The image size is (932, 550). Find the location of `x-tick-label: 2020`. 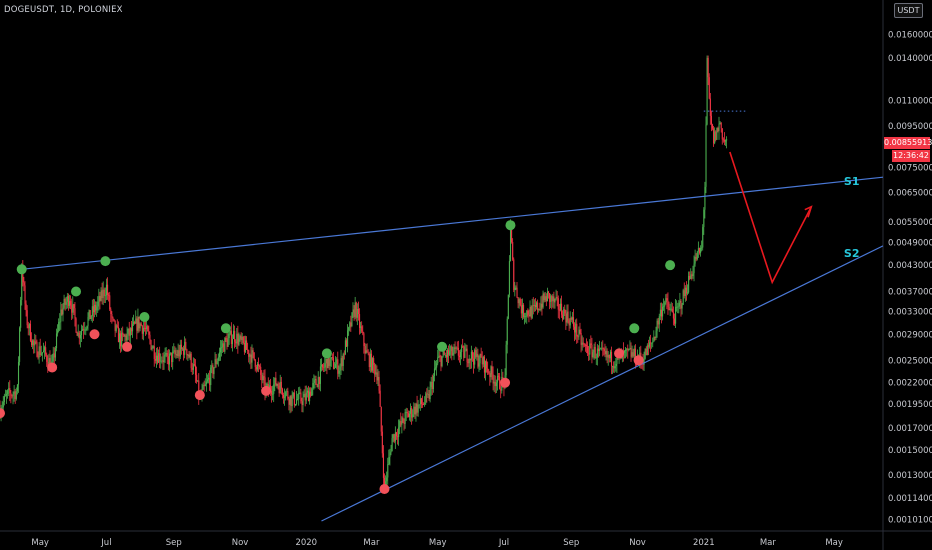

x-tick-label: 2020 is located at coordinates (306, 543).